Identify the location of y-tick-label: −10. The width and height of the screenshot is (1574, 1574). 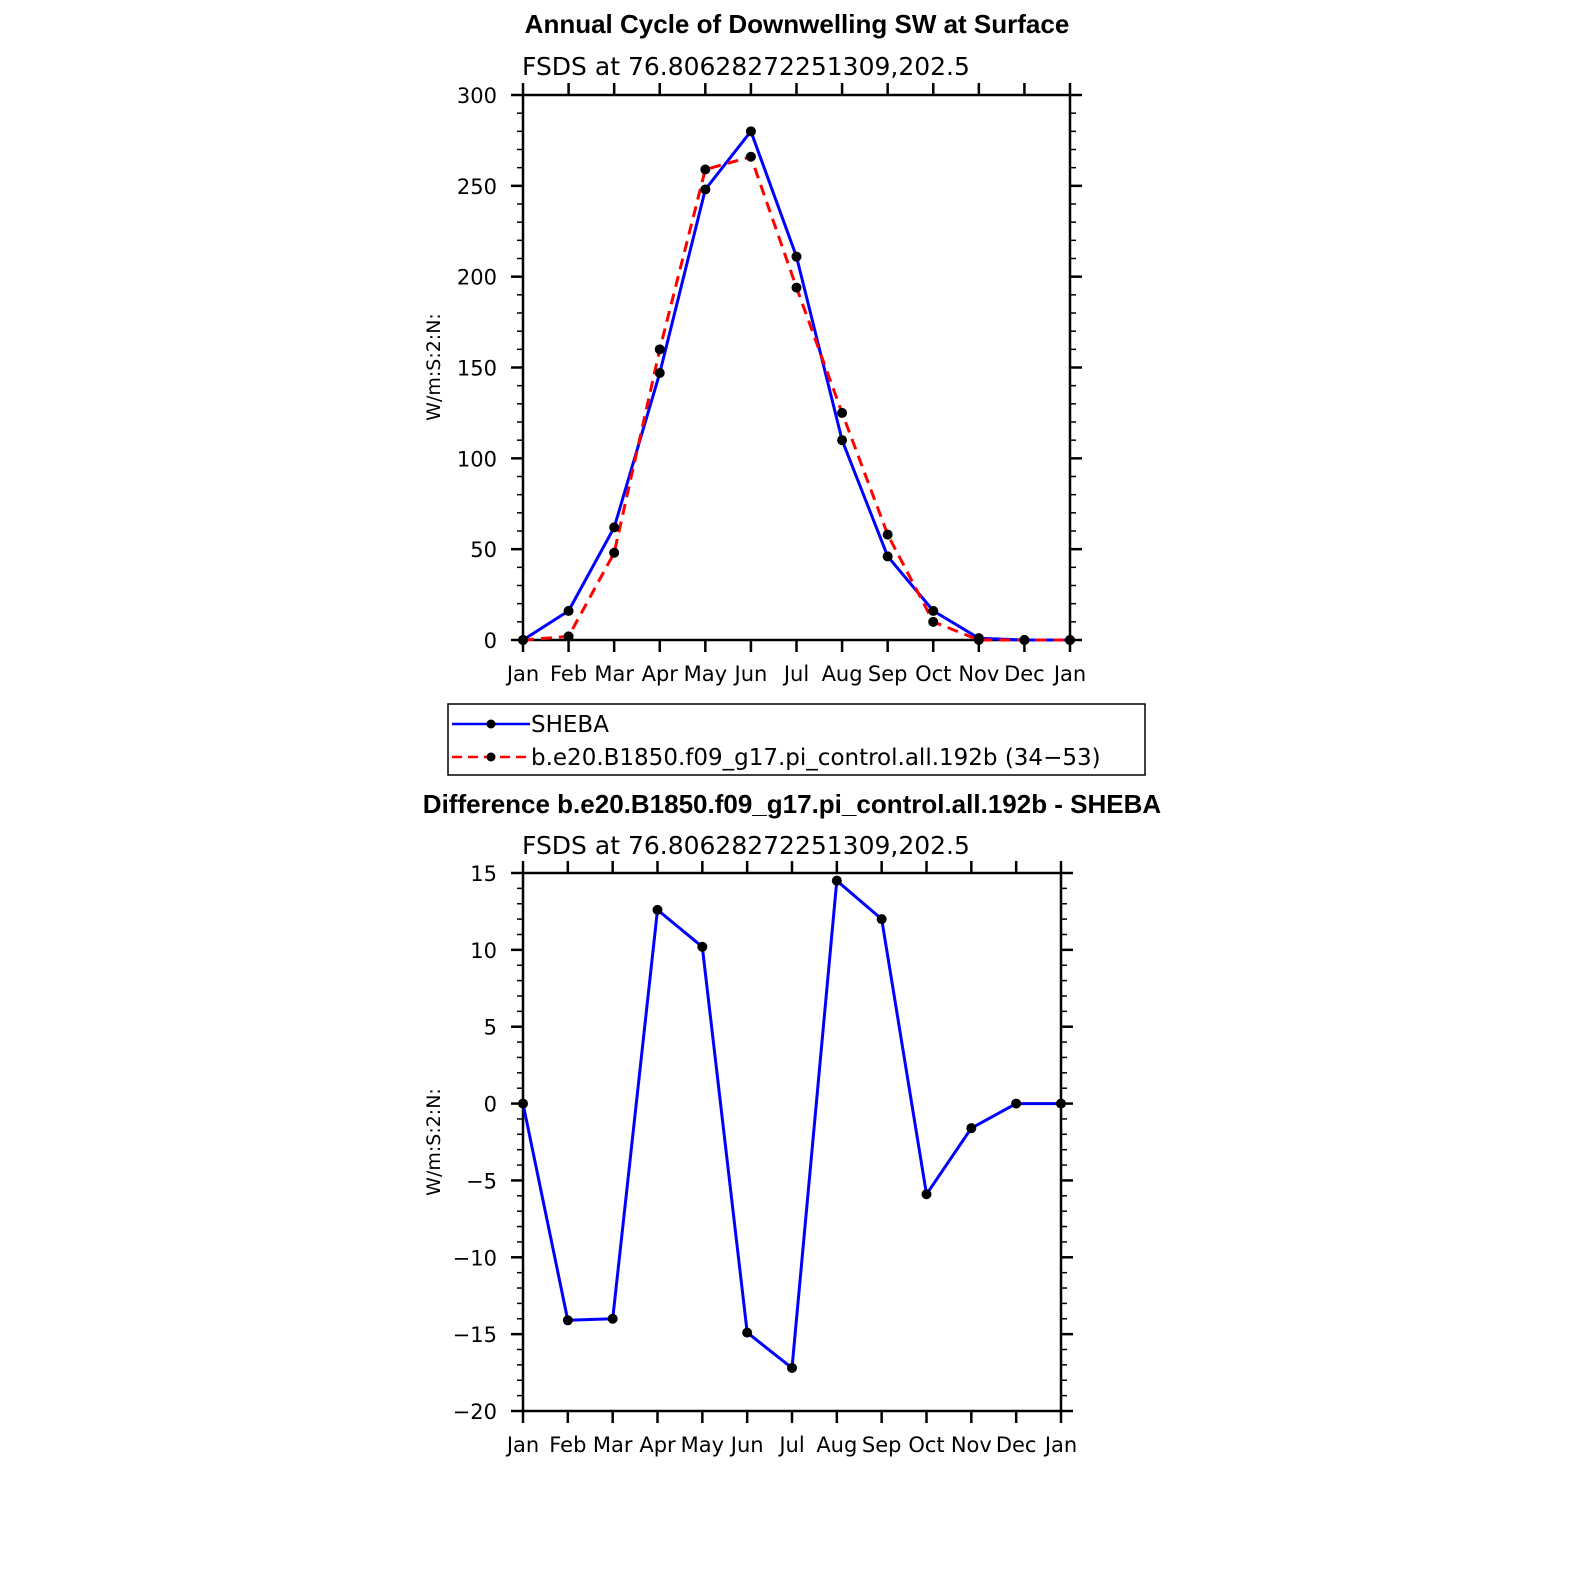
(475, 1258).